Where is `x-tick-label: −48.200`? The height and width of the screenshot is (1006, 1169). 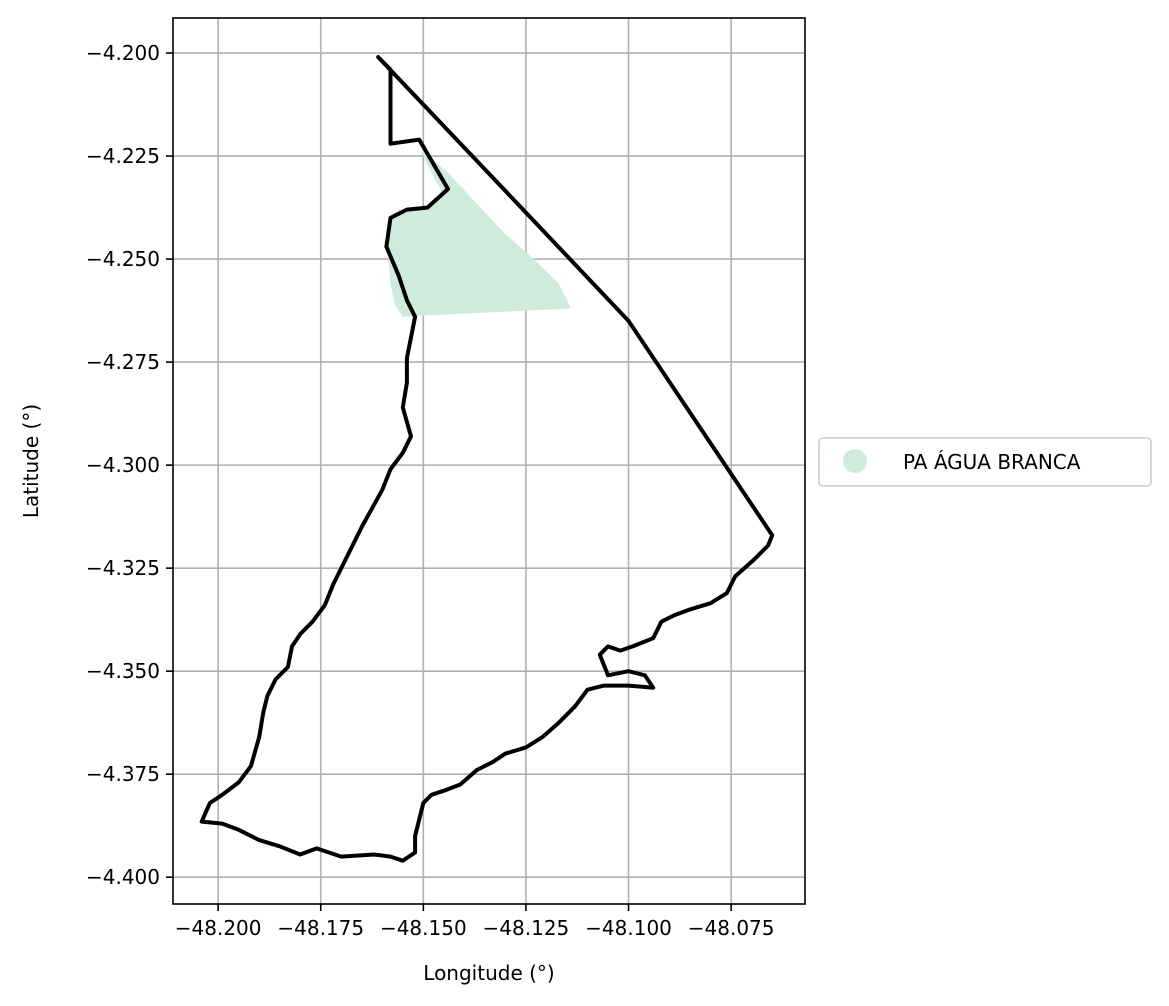 x-tick-label: −48.200 is located at coordinates (218, 928).